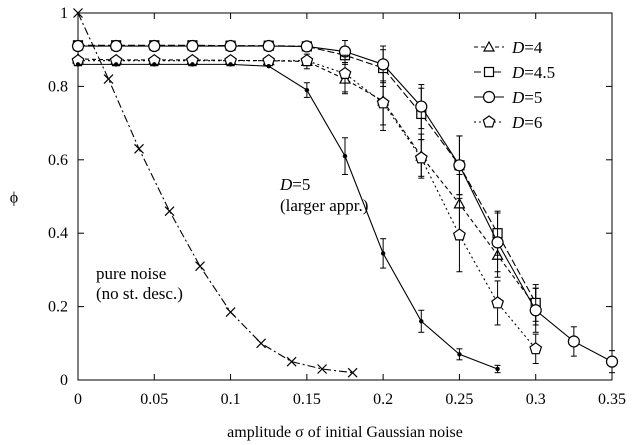 The height and width of the screenshot is (445, 642). Describe the element at coordinates (514, 85) in the screenshot. I see `legend: D=4D=4.5D=5D=6` at that location.